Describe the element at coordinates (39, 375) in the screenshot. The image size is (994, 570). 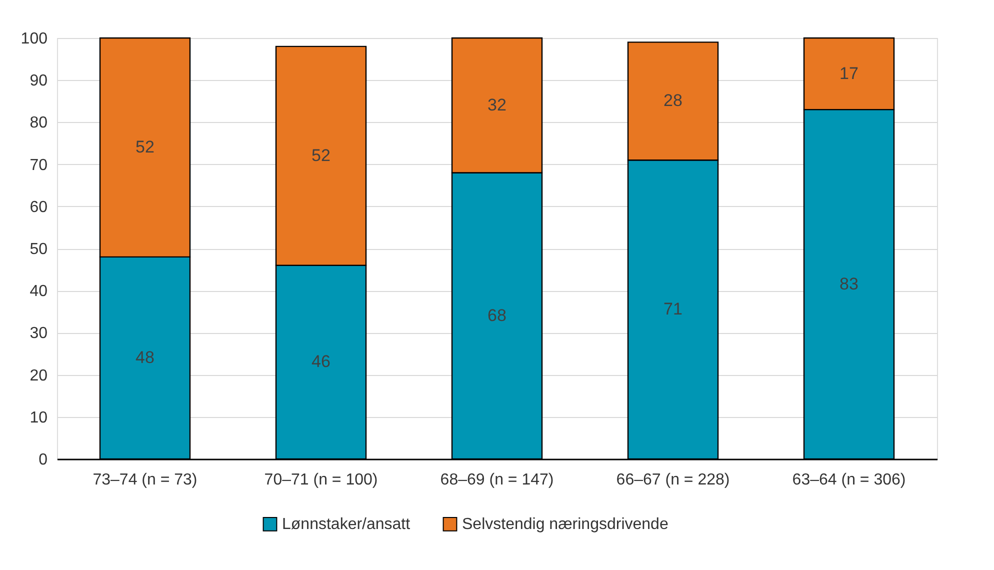
I see `y-tick-label: 20` at that location.